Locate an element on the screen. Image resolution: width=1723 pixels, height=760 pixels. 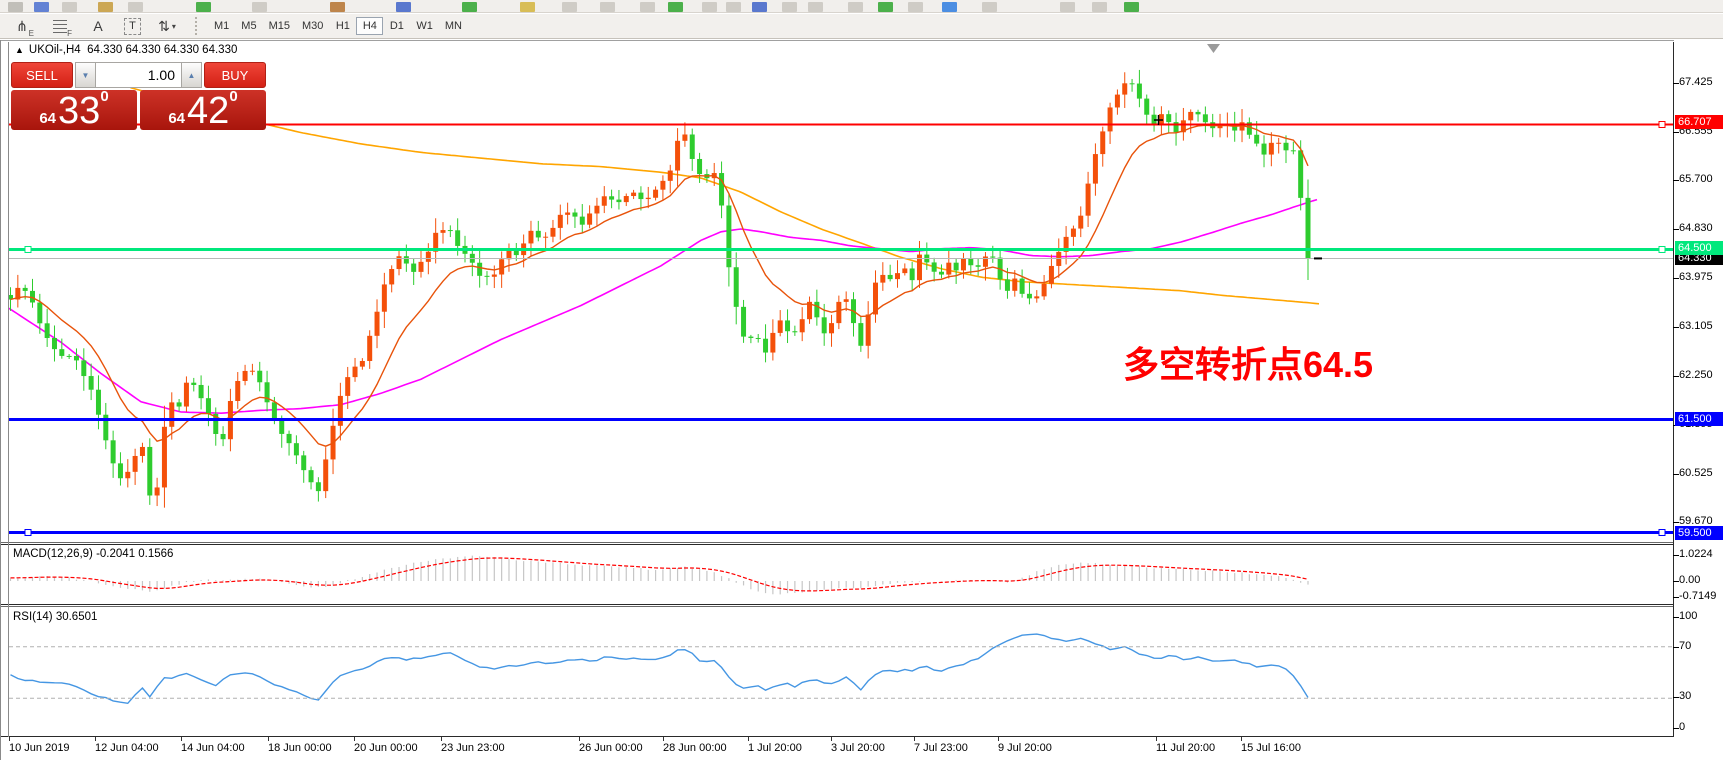
chart-title: ▲ UKOil-,H4 64.330 64.330 64.330 64.330 is located at coordinates (126, 50).